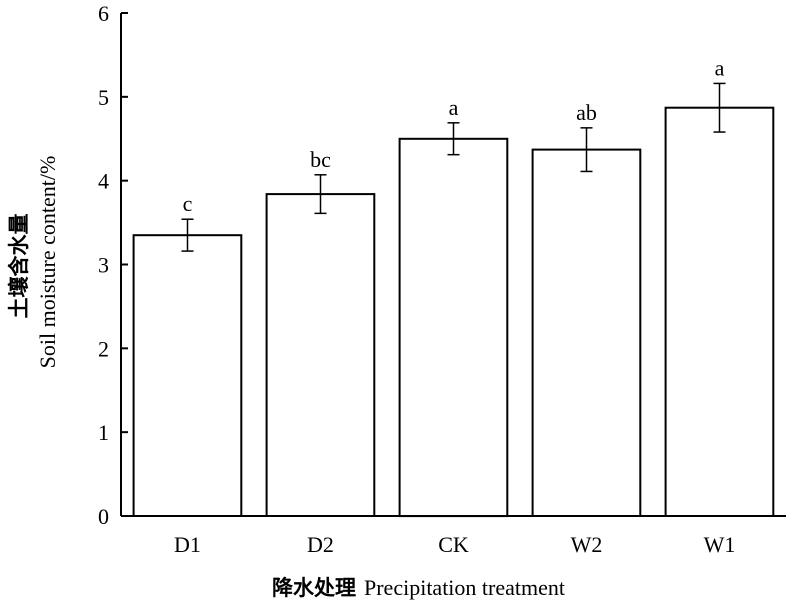 The height and width of the screenshot is (605, 800). I want to click on significance-label: bc, so click(320, 159).